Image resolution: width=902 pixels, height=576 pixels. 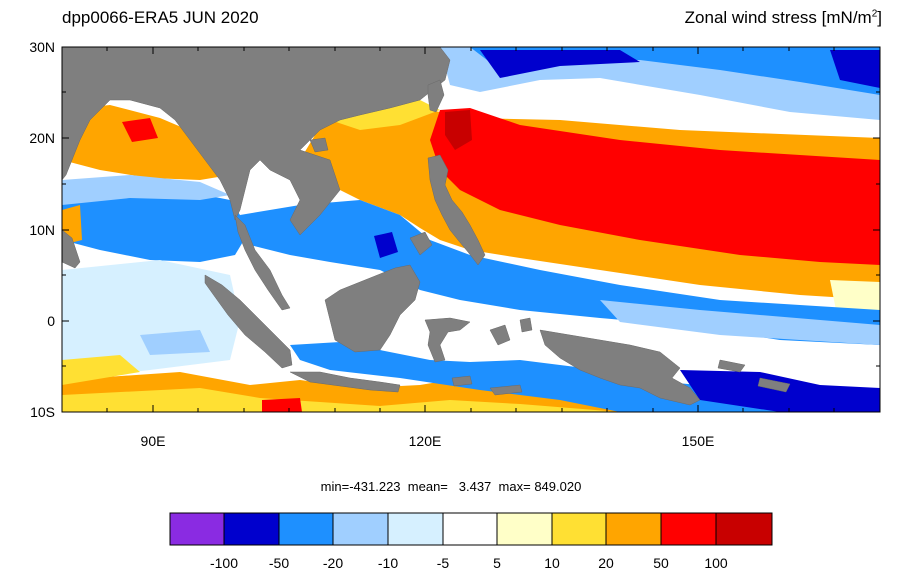 What do you see at coordinates (335, 486) in the screenshot?
I see `stat-min-label: min=` at bounding box center [335, 486].